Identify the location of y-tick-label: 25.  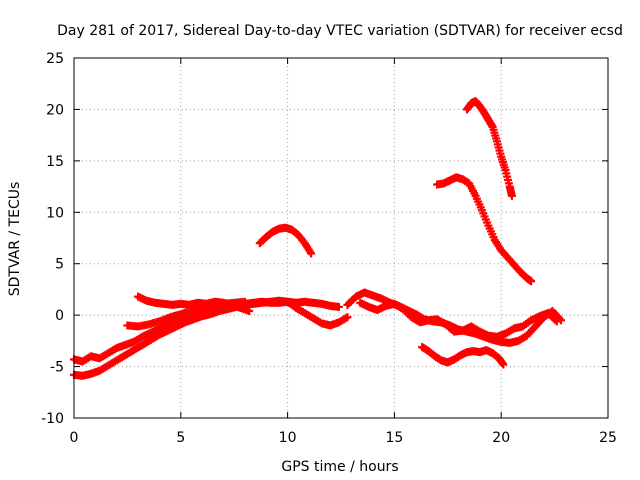
(55, 59).